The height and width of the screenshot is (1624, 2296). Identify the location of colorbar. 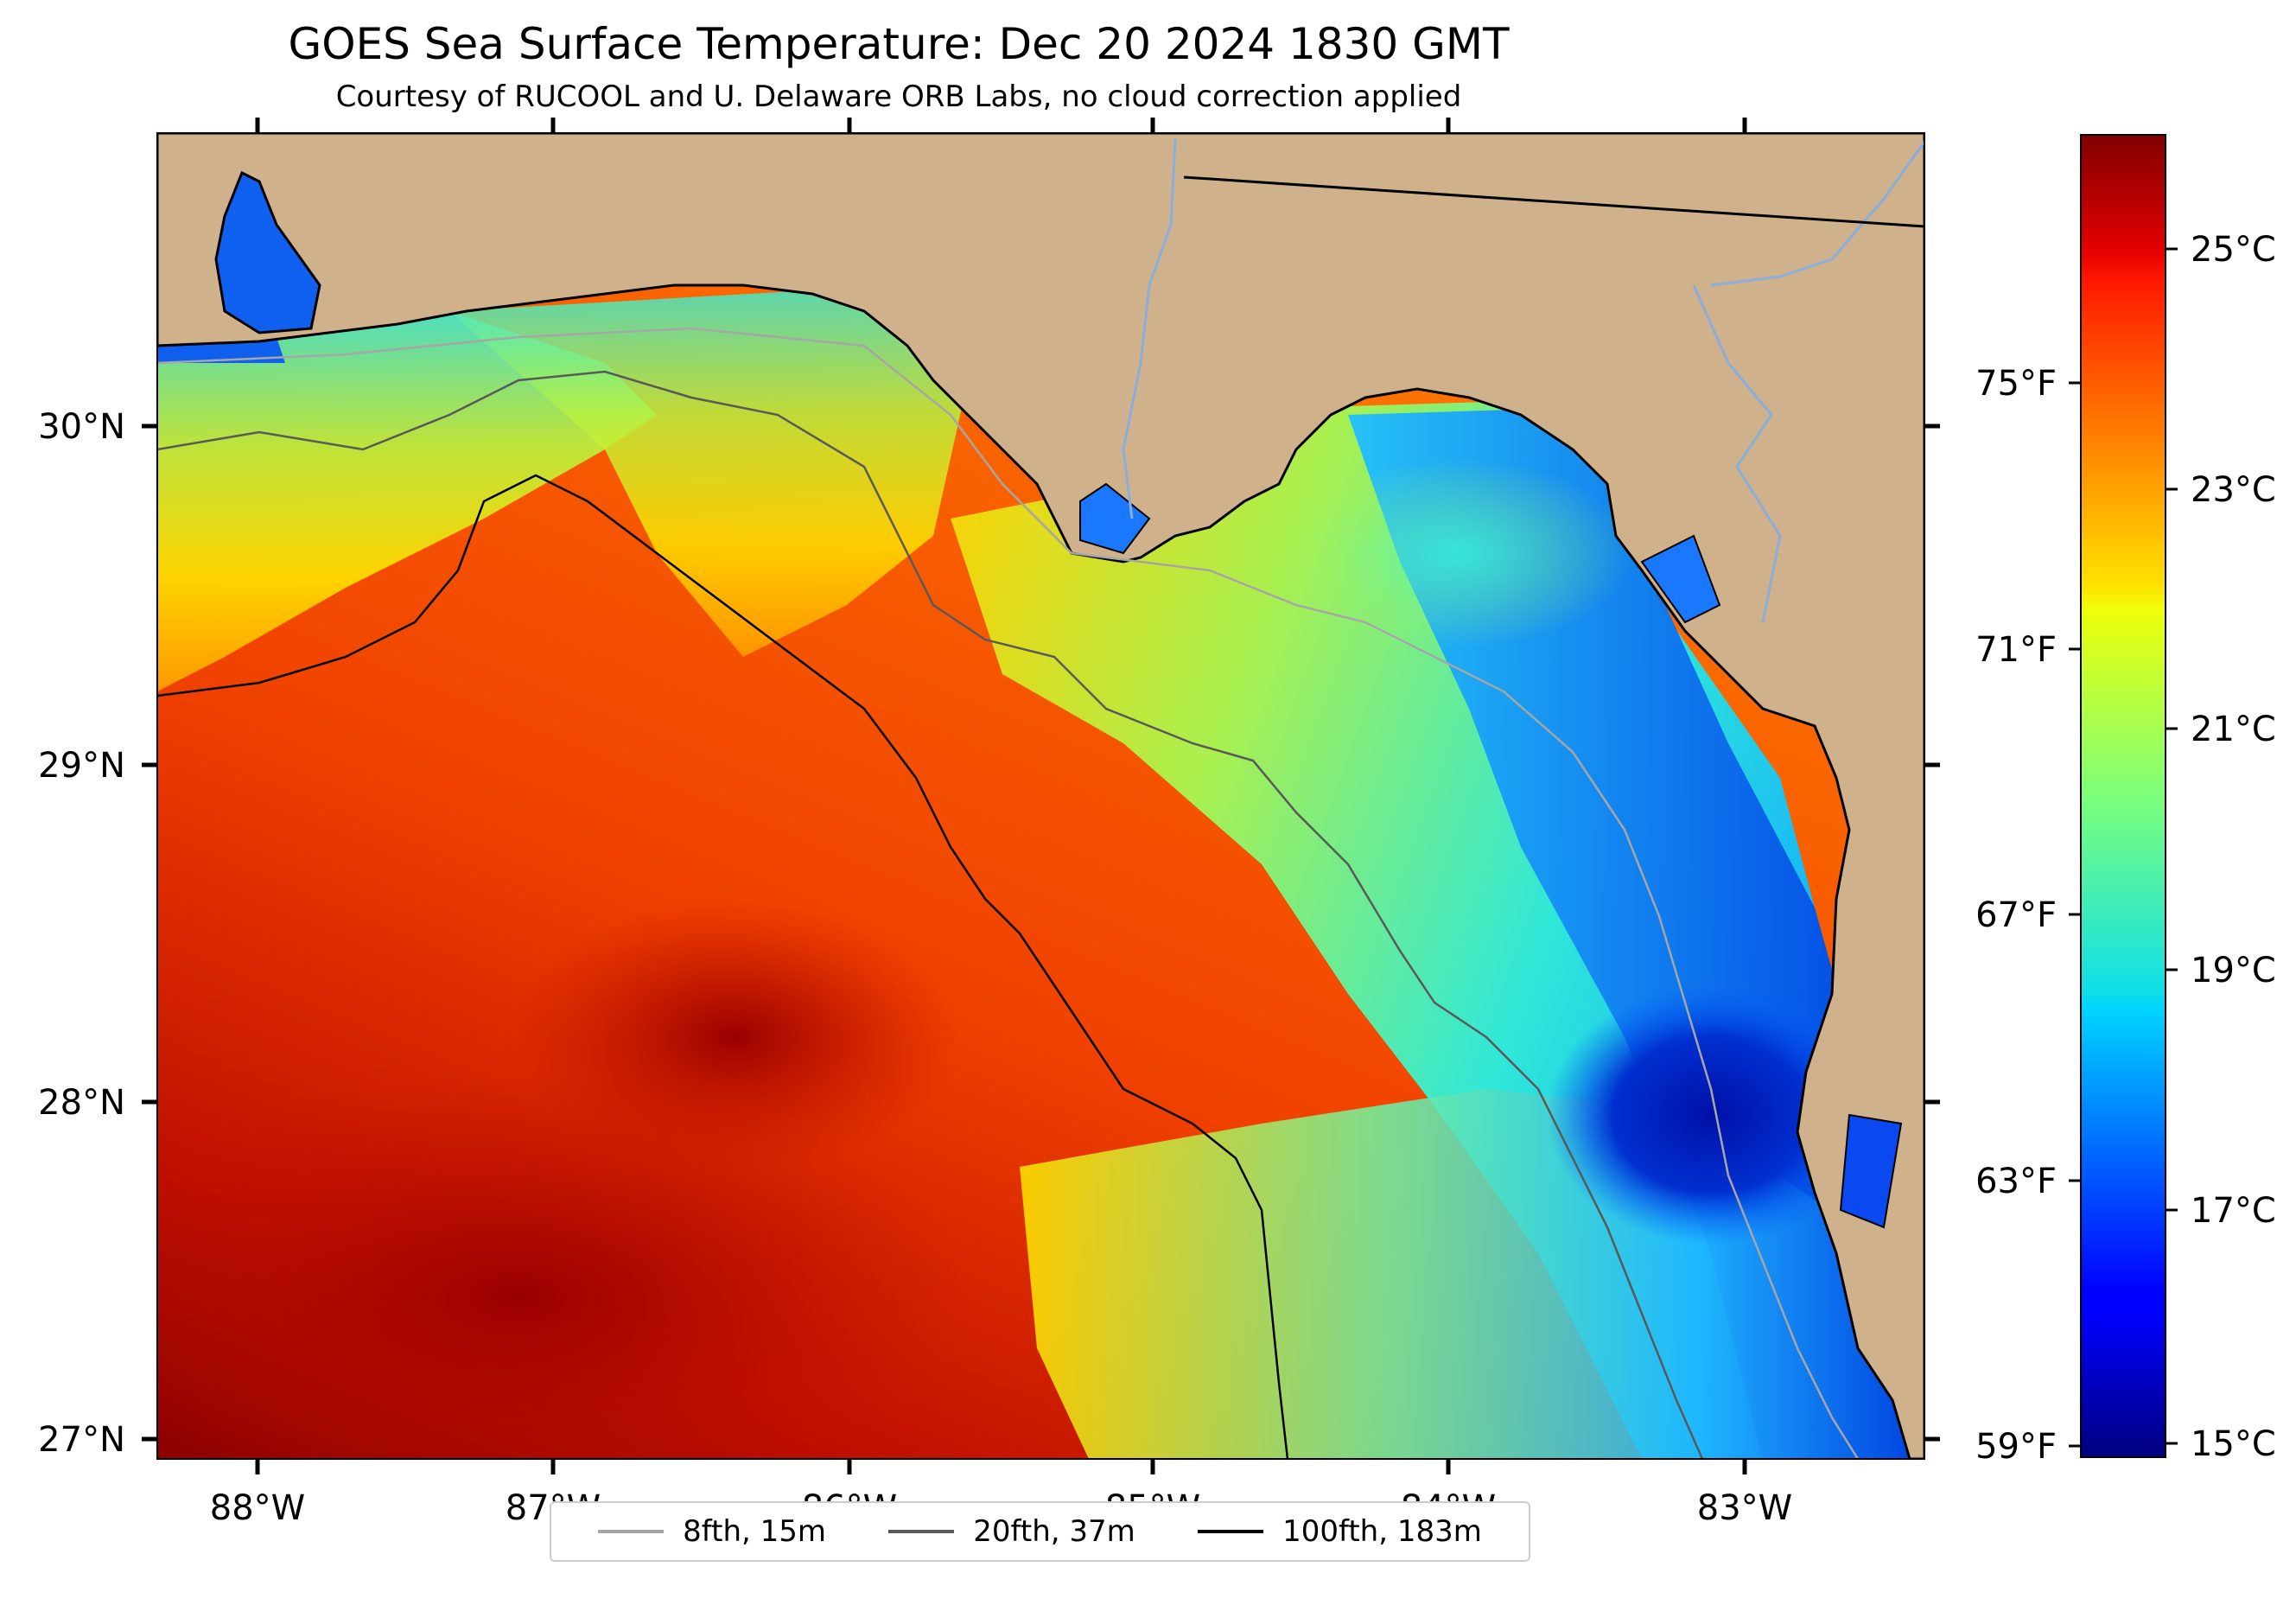
(2123, 796).